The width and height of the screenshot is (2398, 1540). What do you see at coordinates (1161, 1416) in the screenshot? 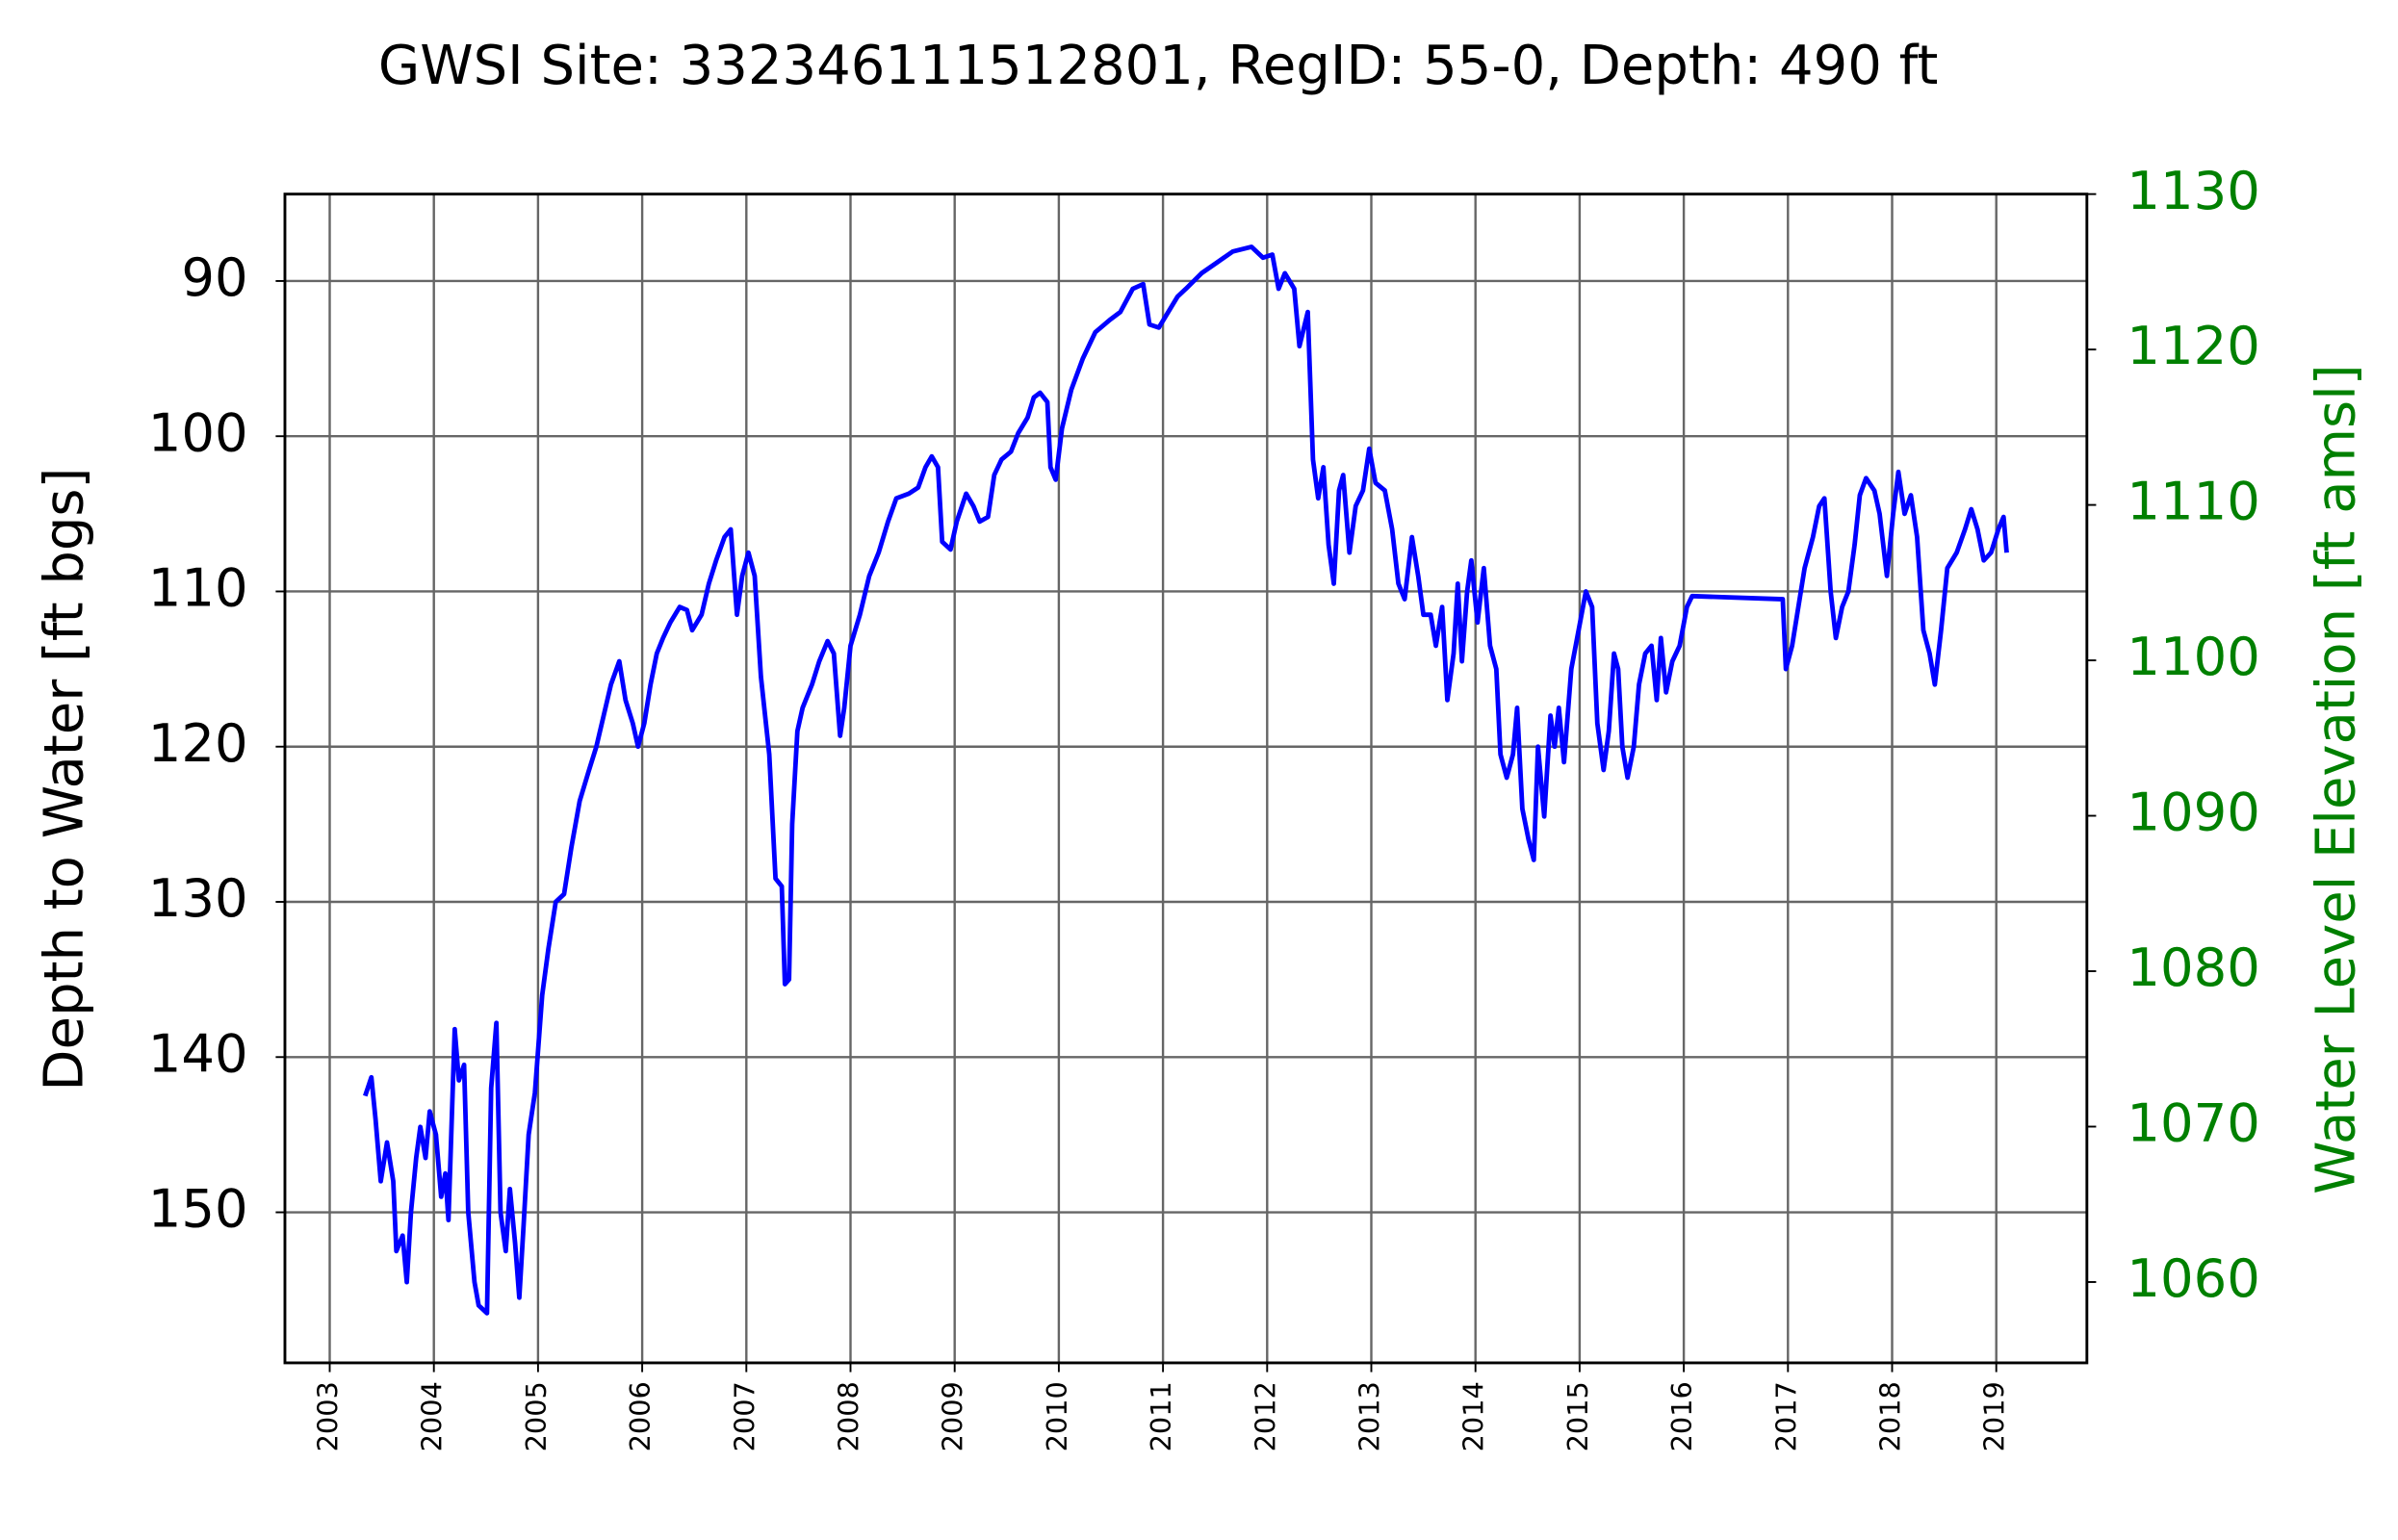
I see `x-tick-label: 2011` at bounding box center [1161, 1416].